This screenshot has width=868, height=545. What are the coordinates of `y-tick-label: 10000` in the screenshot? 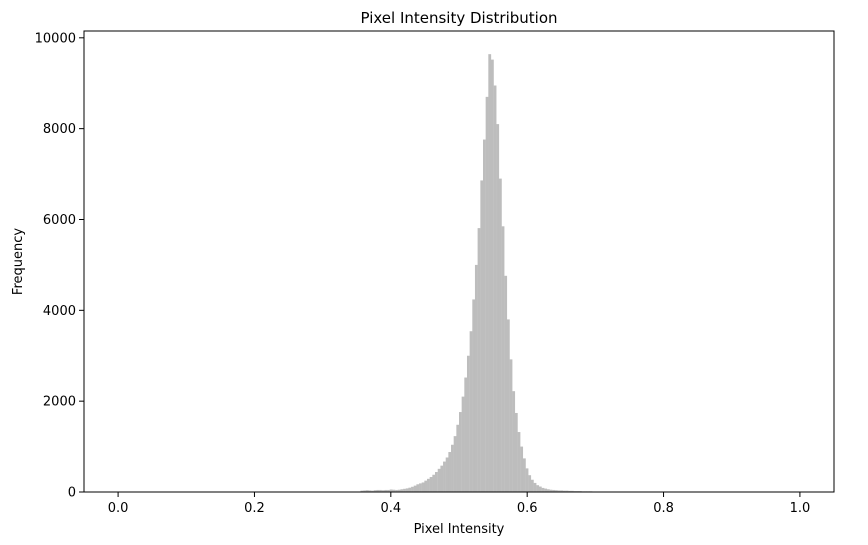 It's located at (55, 38).